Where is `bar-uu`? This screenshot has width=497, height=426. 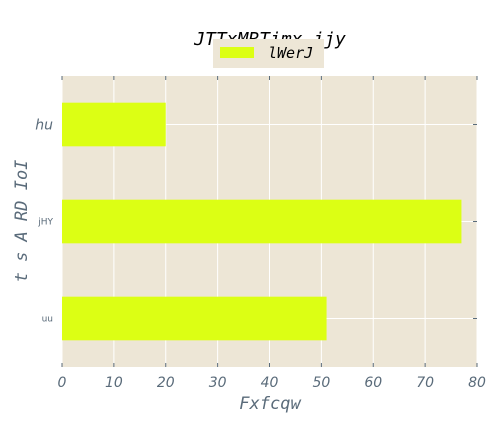
bar-uu is located at coordinates (194, 318).